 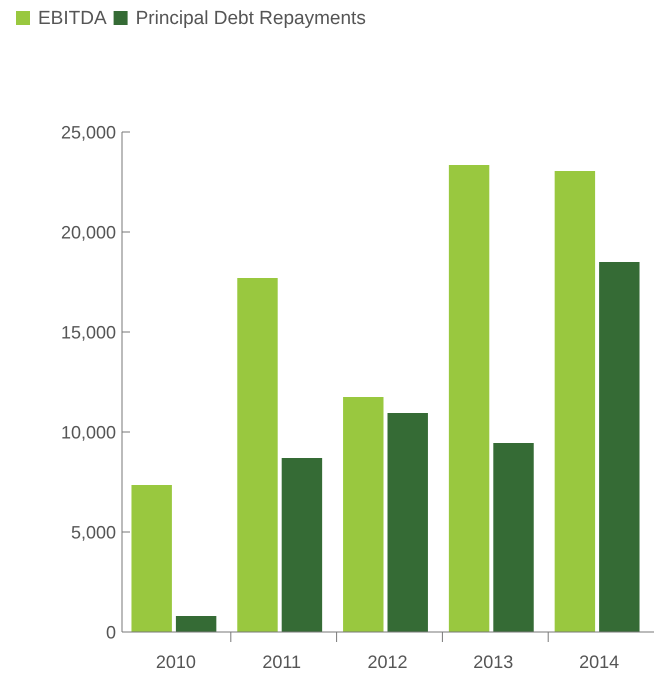 What do you see at coordinates (387, 662) in the screenshot?
I see `x-tick-label: 2012` at bounding box center [387, 662].